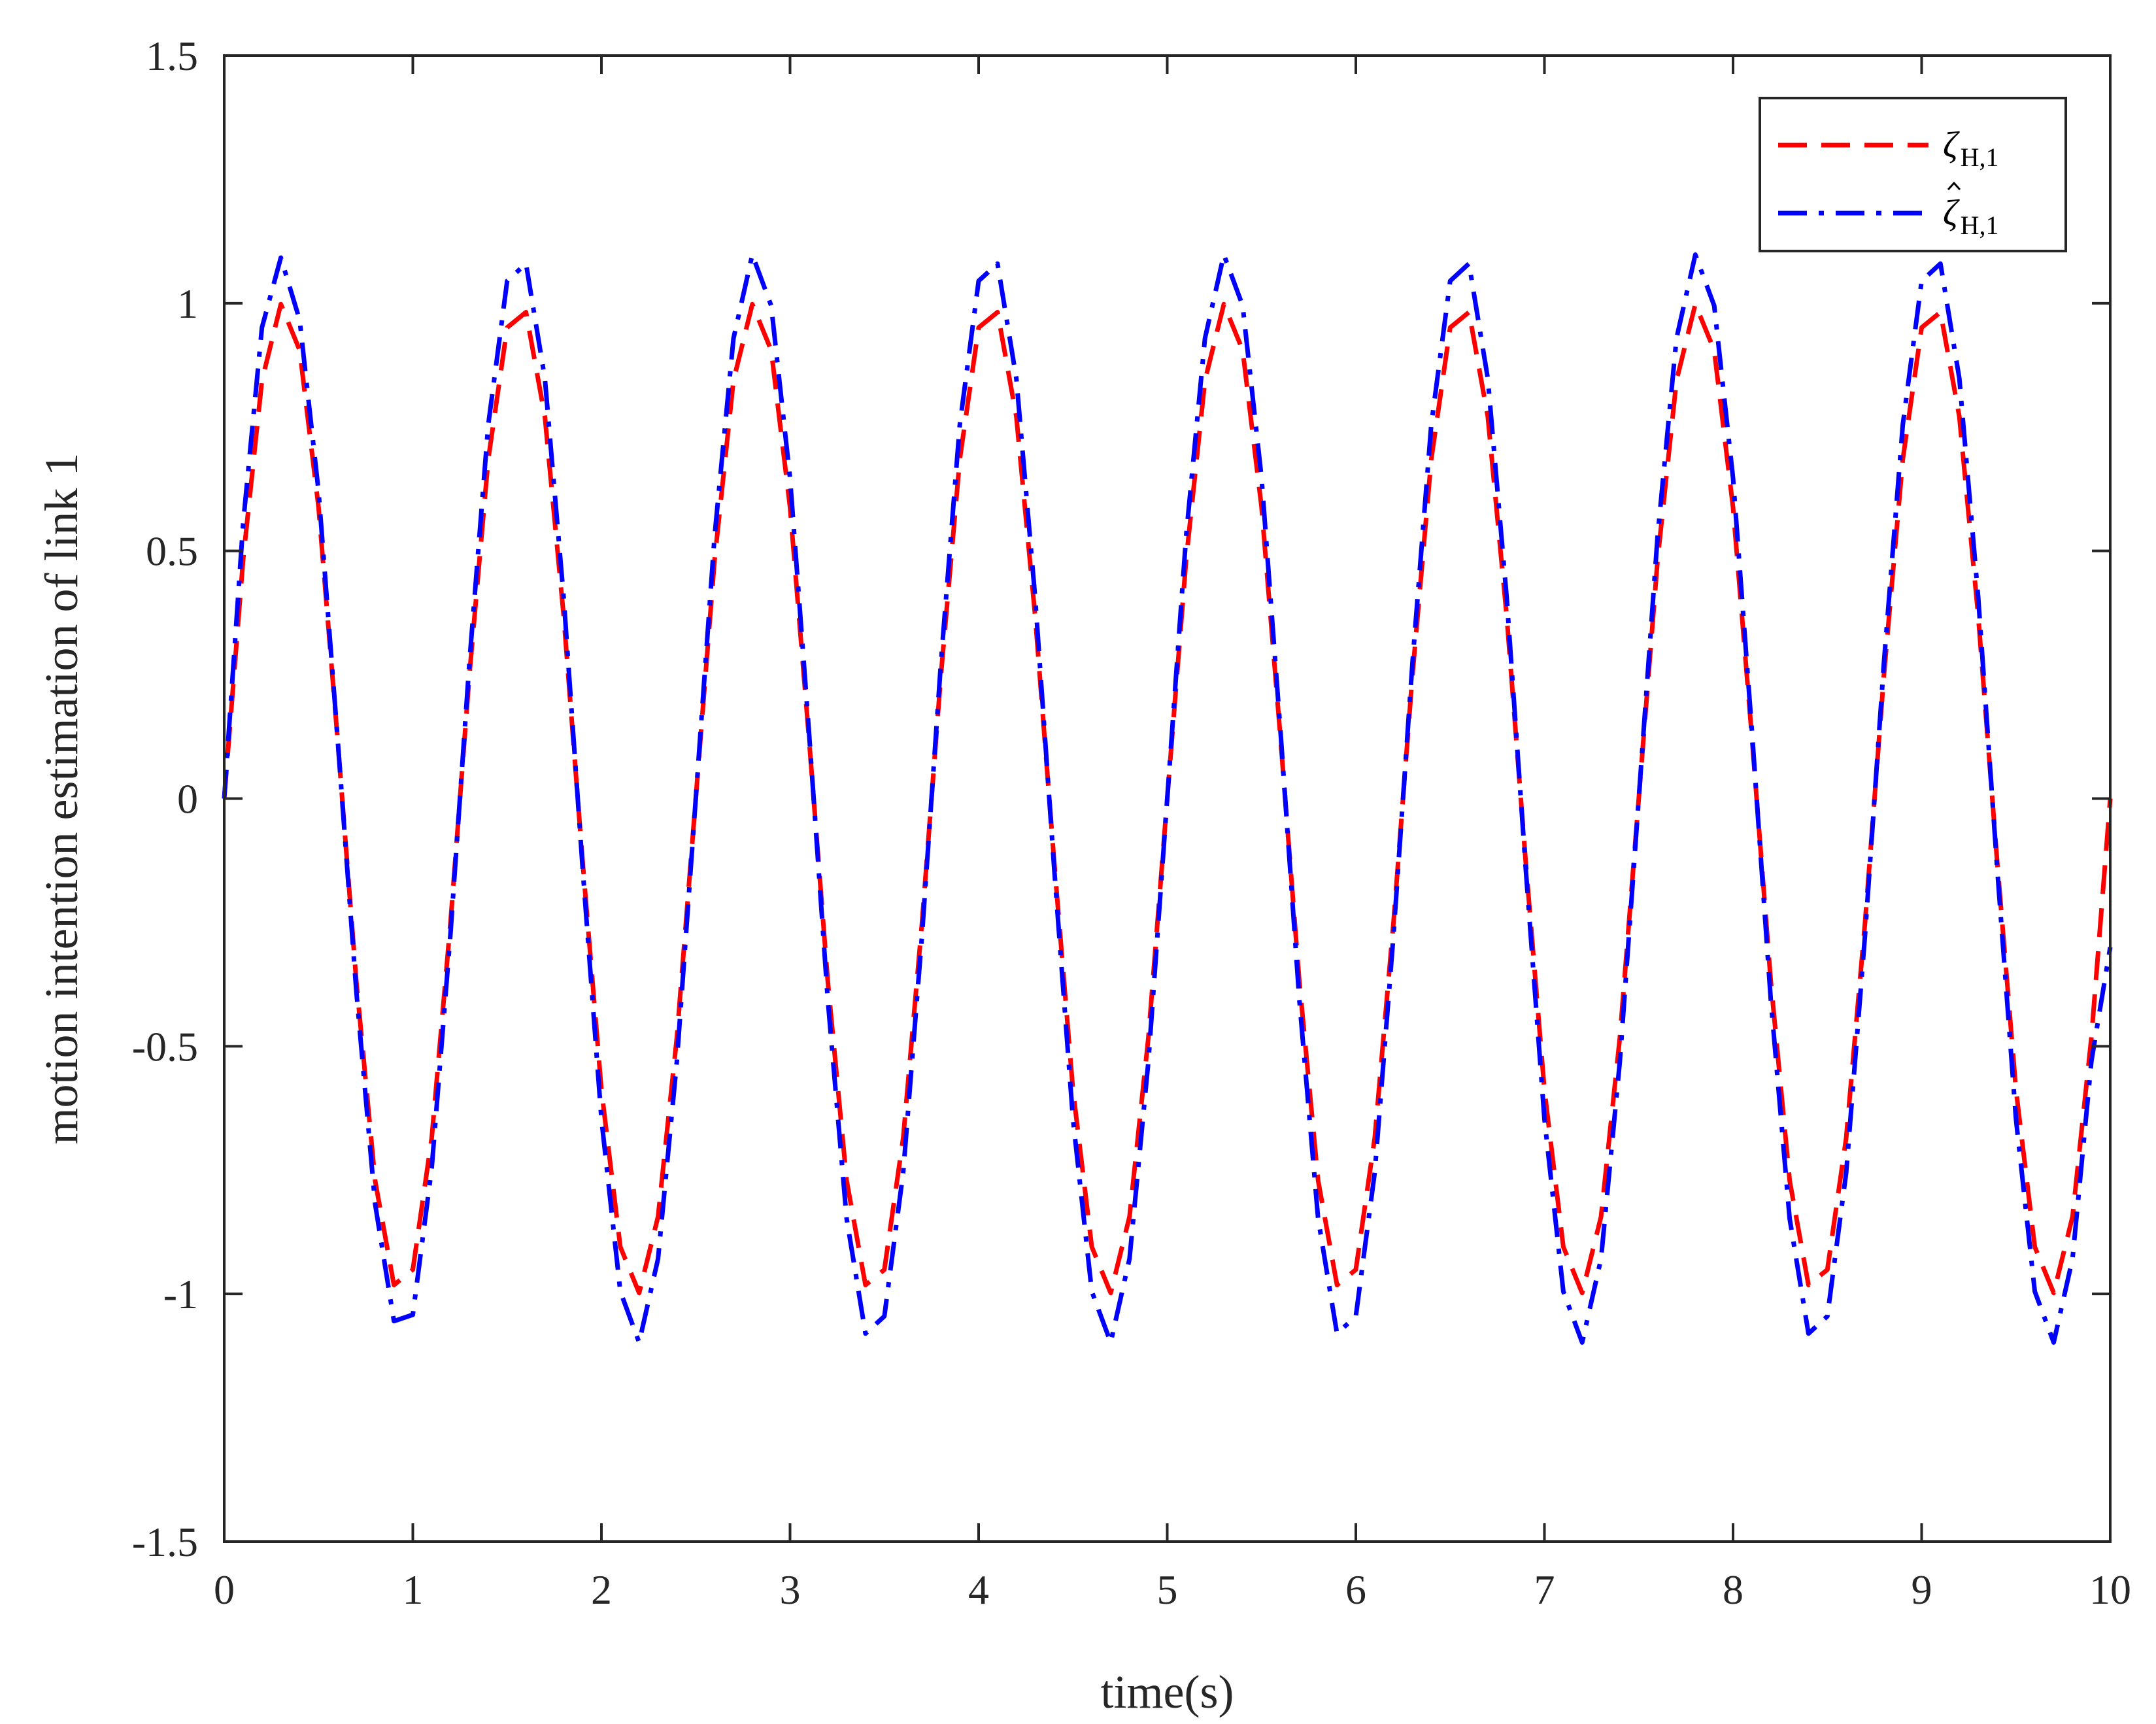  I want to click on x-tick-label: 0, so click(225, 1589).